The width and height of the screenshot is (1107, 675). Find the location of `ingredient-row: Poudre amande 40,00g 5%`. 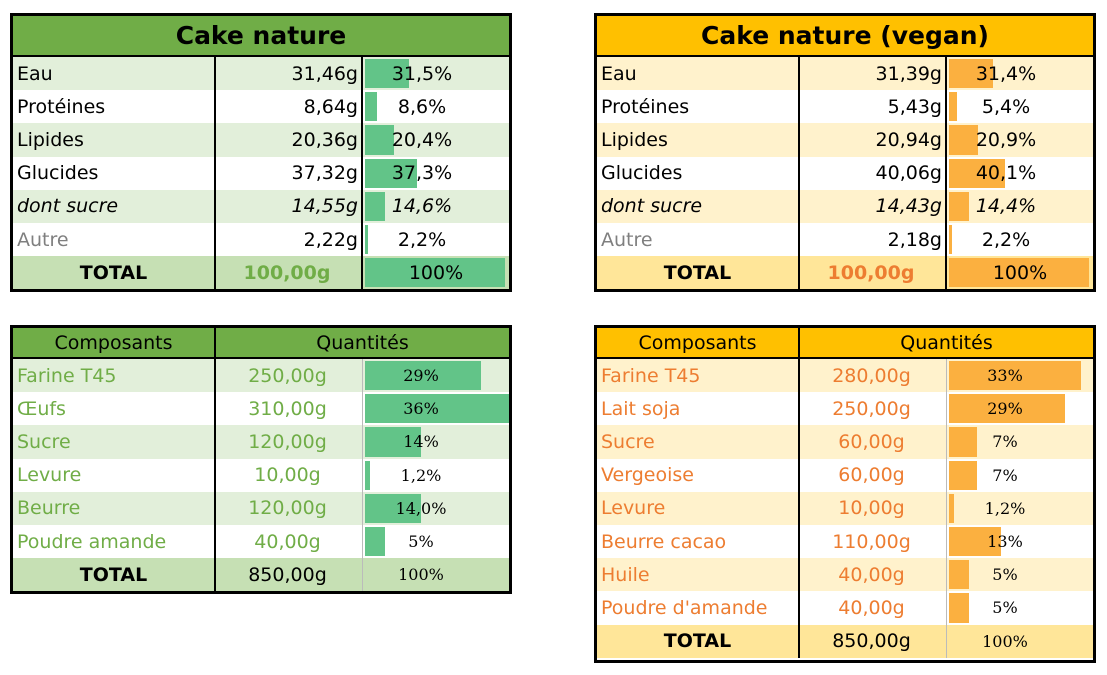

ingredient-row: Poudre amande 40,00g 5% is located at coordinates (261, 542).